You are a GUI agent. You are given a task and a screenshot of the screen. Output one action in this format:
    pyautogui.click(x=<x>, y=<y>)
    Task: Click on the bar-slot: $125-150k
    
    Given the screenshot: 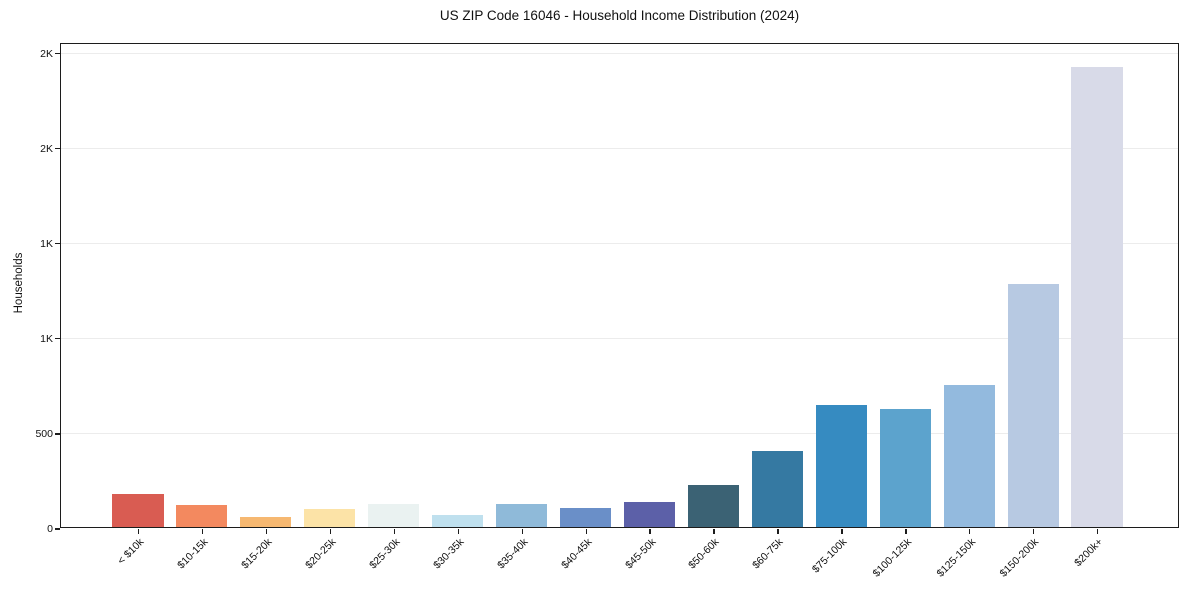 What is the action you would take?
    pyautogui.click(x=967, y=312)
    